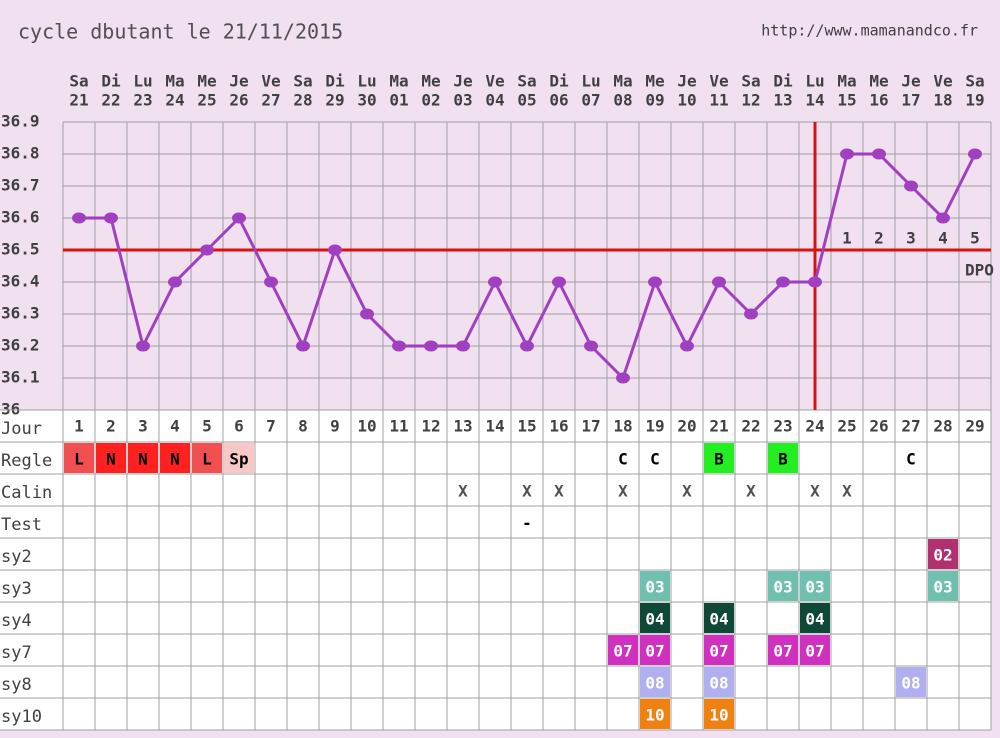  What do you see at coordinates (878, 100) in the screenshot?
I see `date-label: 16` at bounding box center [878, 100].